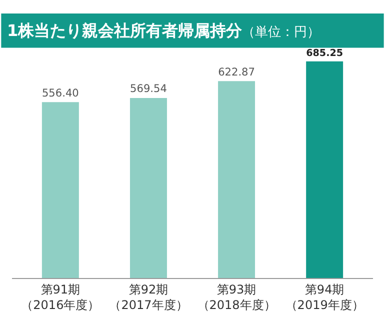 This screenshot has width=385, height=326. I want to click on x-tick-label: 第94期（2019年度）, so click(324, 297).